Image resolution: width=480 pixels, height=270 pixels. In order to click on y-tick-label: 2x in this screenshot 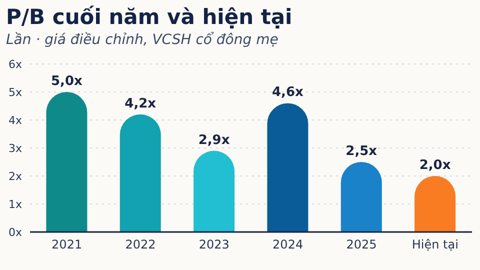, I will do `click(15, 176)`.